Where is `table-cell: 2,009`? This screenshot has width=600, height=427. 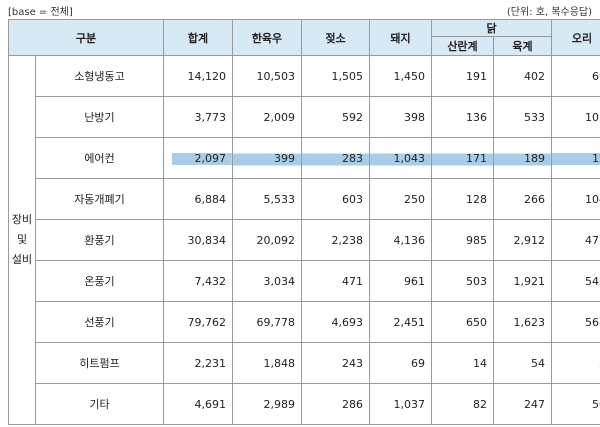 table-cell: 2,009 is located at coordinates (267, 117).